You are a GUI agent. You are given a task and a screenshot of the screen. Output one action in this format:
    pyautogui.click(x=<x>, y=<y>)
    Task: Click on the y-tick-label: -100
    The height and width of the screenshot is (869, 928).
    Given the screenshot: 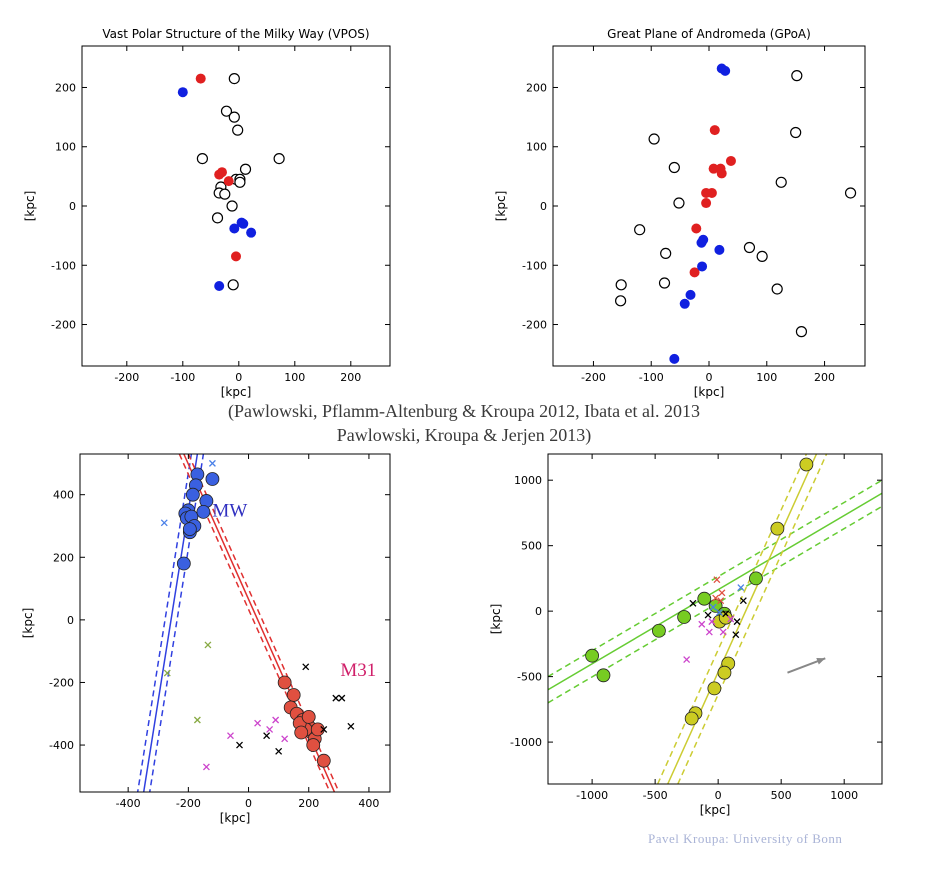 What is the action you would take?
    pyautogui.click(x=534, y=265)
    